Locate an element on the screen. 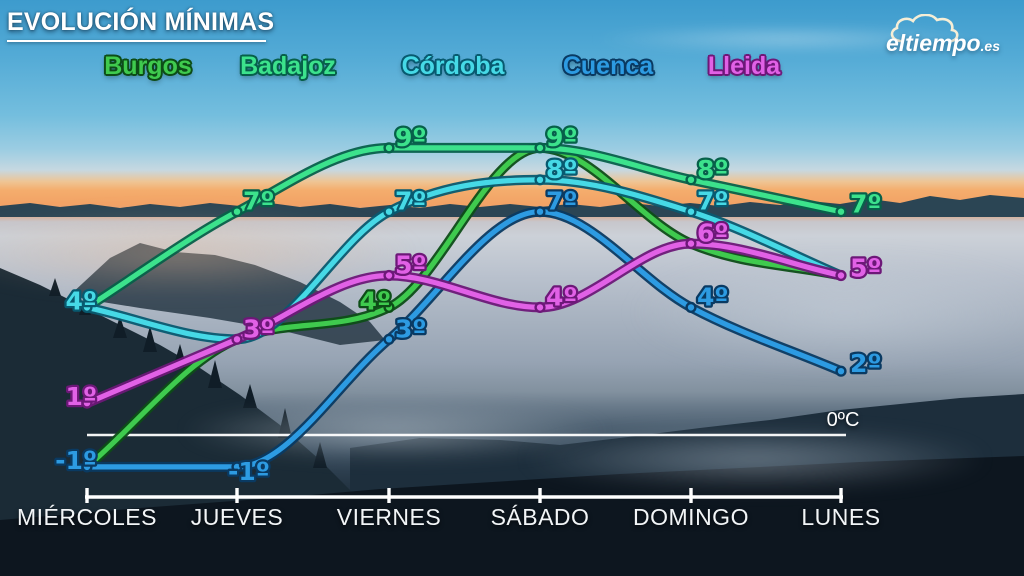  logo-text: eltiempo.es is located at coordinates (943, 43).